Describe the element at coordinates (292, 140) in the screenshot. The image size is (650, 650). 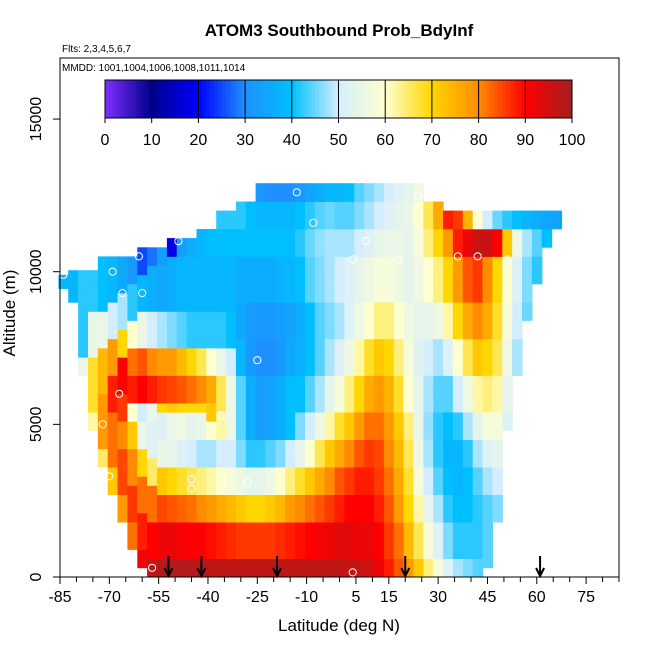
I see `colorbar-tick-label: 40` at that location.